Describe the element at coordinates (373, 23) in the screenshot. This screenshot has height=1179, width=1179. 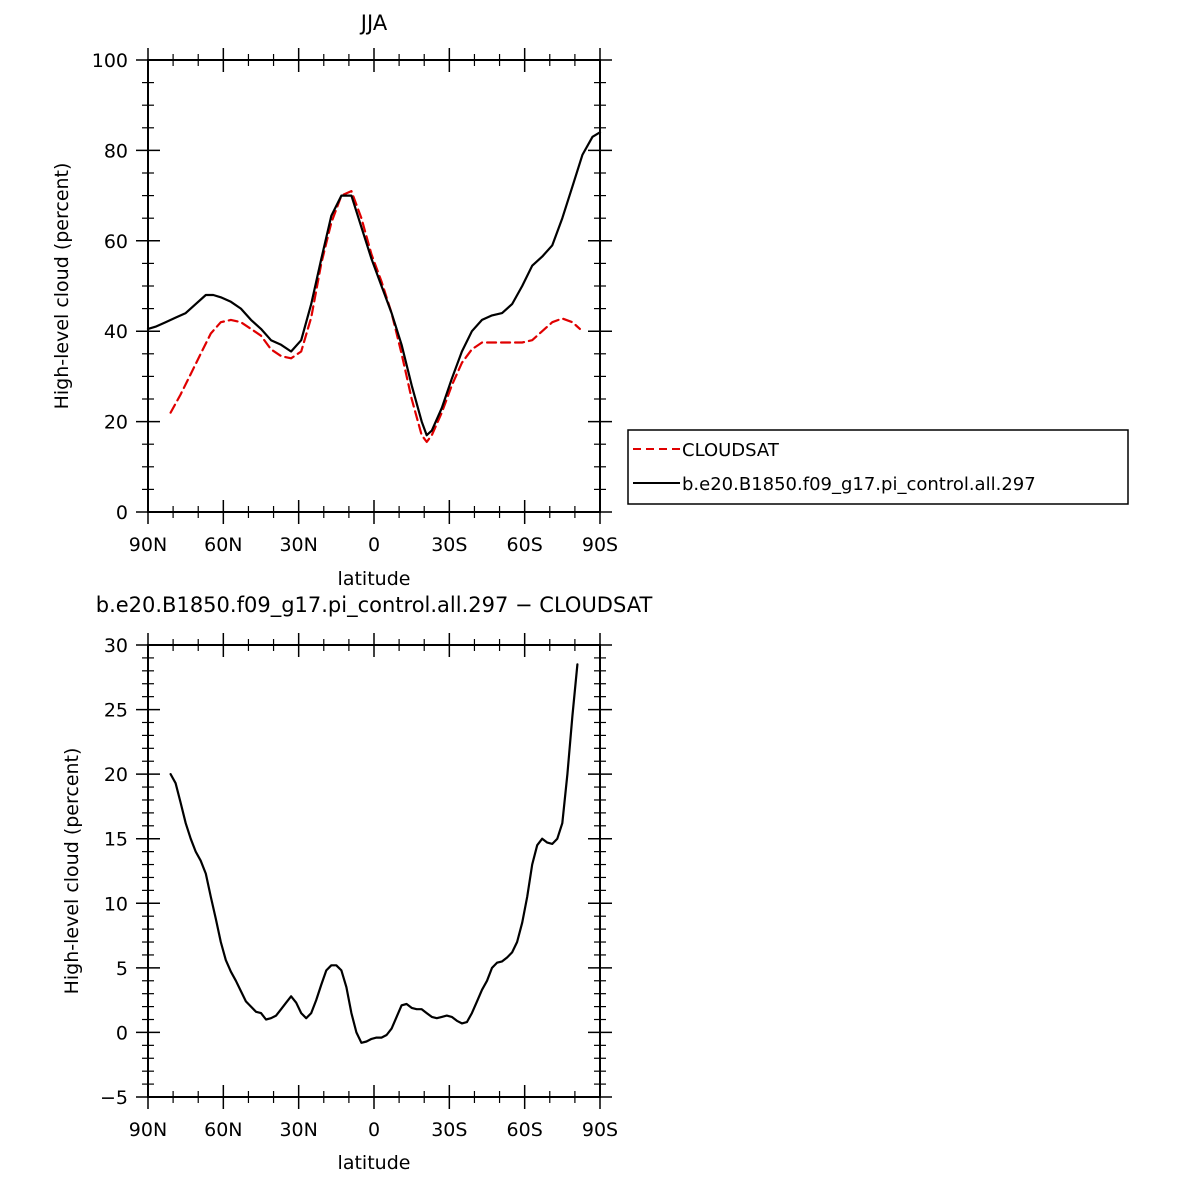
I see `panel-1-title: JJA` at that location.